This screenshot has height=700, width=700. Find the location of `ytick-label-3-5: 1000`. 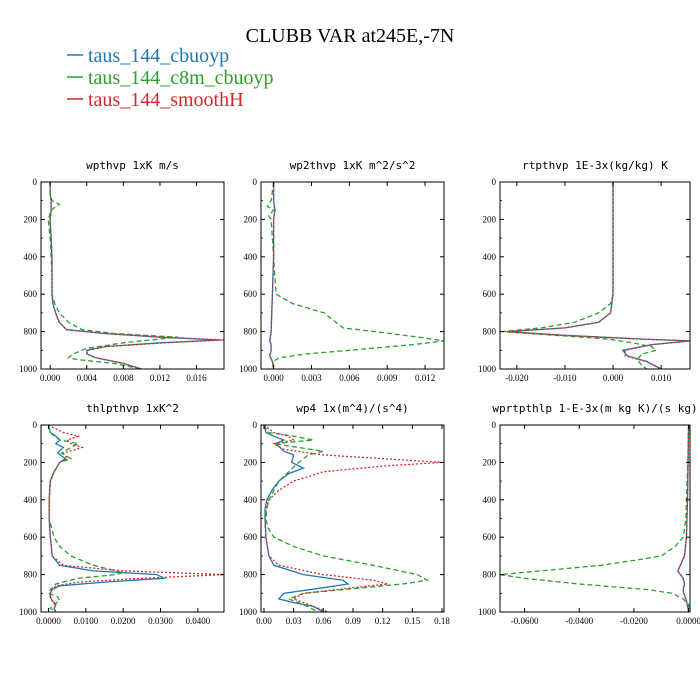

ytick-label-3-5: 1000 is located at coordinates (28, 612).